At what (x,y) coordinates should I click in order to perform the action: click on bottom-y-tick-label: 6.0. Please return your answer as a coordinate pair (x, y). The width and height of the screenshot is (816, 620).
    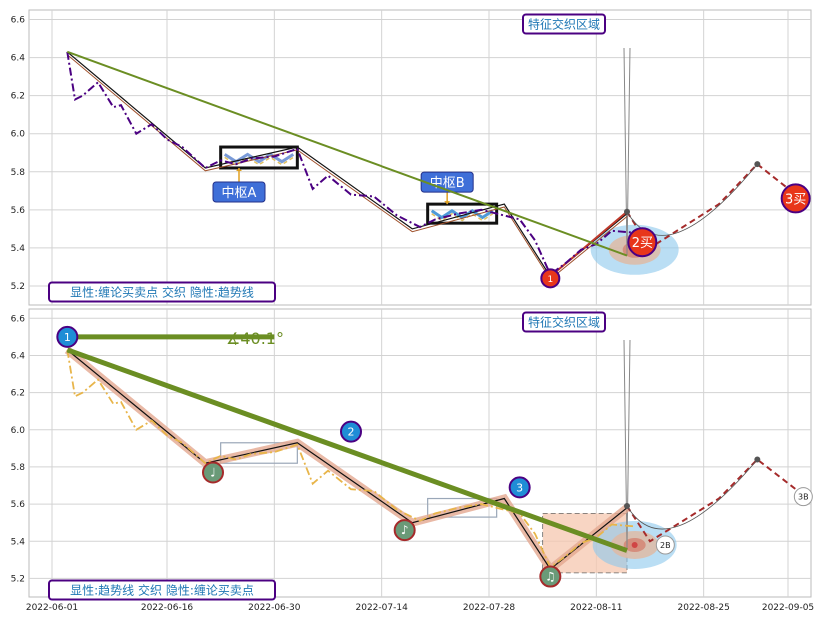
    Looking at the image, I should click on (18, 431).